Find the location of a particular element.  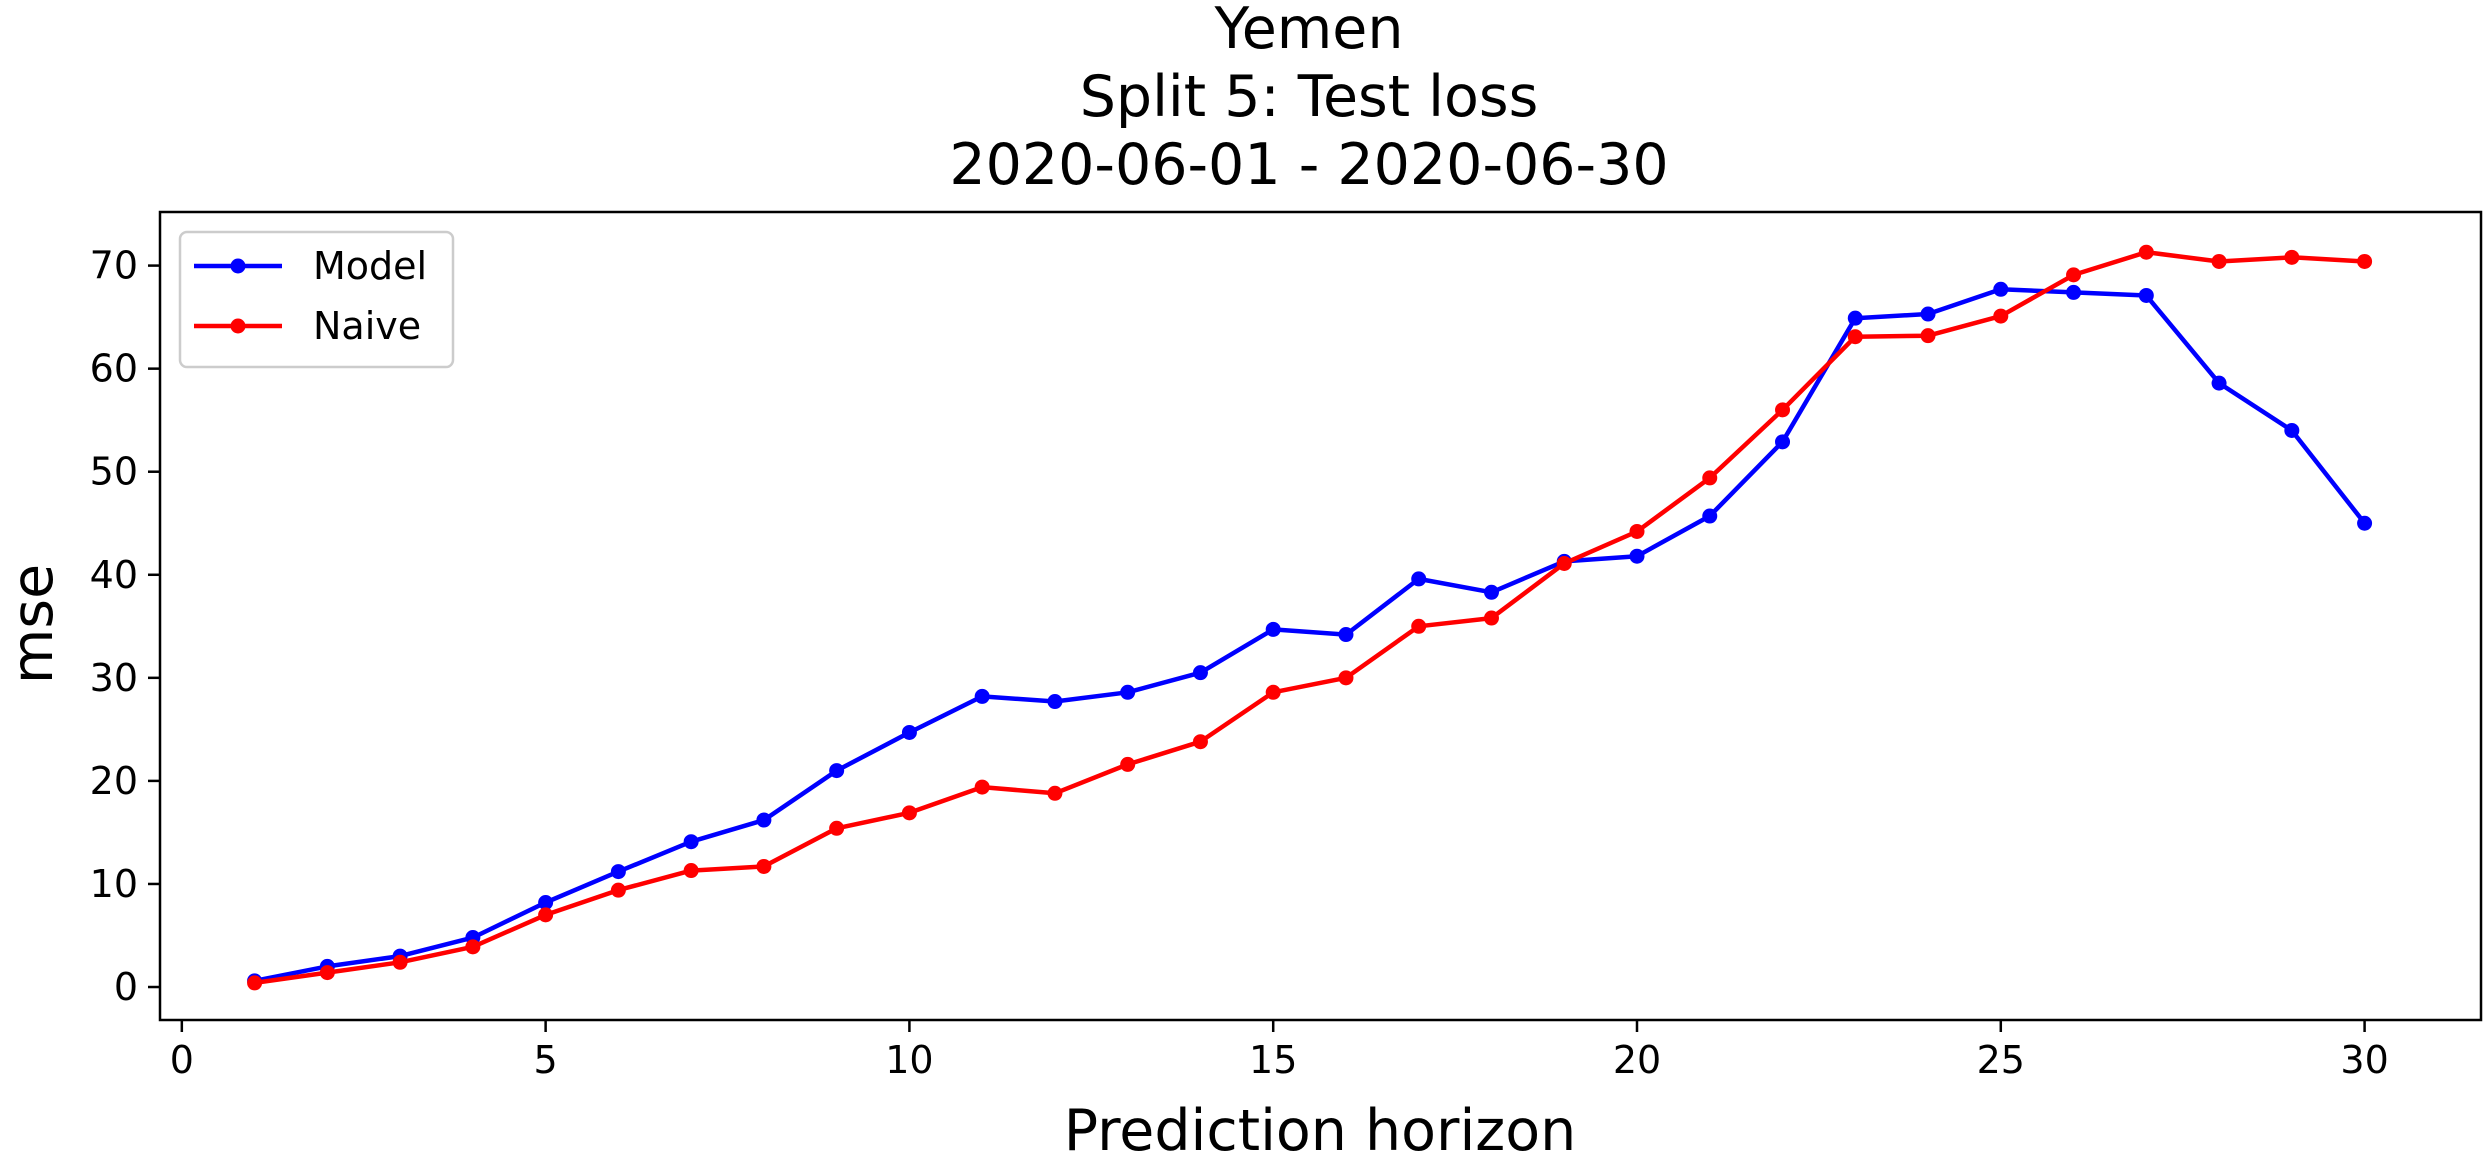

legend-entry-model: Model is located at coordinates (310, 266).